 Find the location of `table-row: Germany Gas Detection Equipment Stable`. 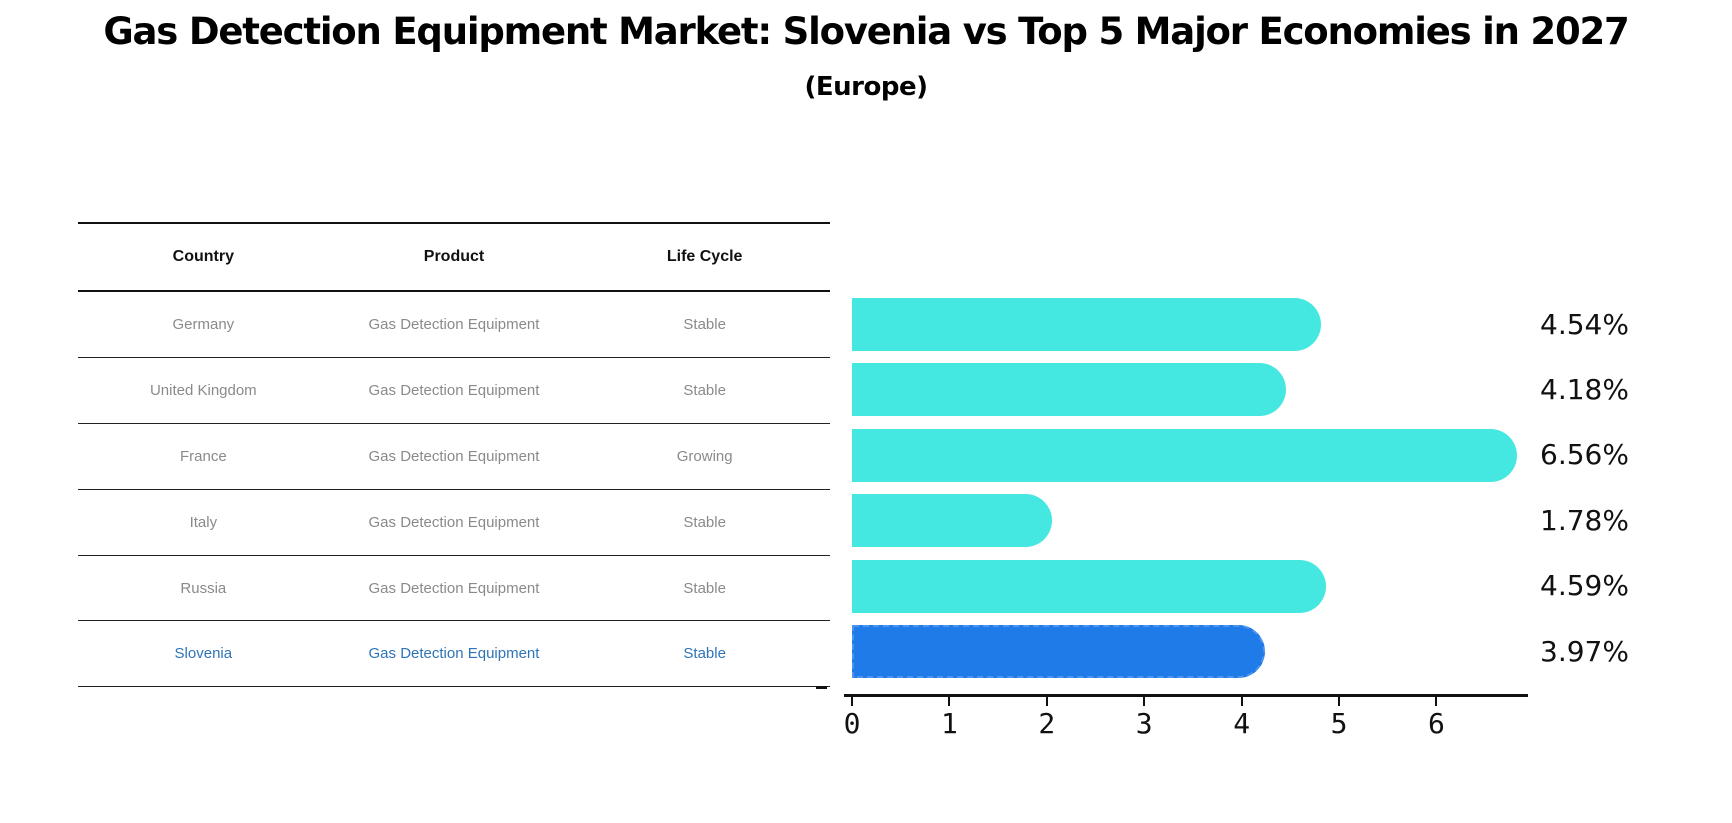

table-row: Germany Gas Detection Equipment Stable is located at coordinates (454, 325).